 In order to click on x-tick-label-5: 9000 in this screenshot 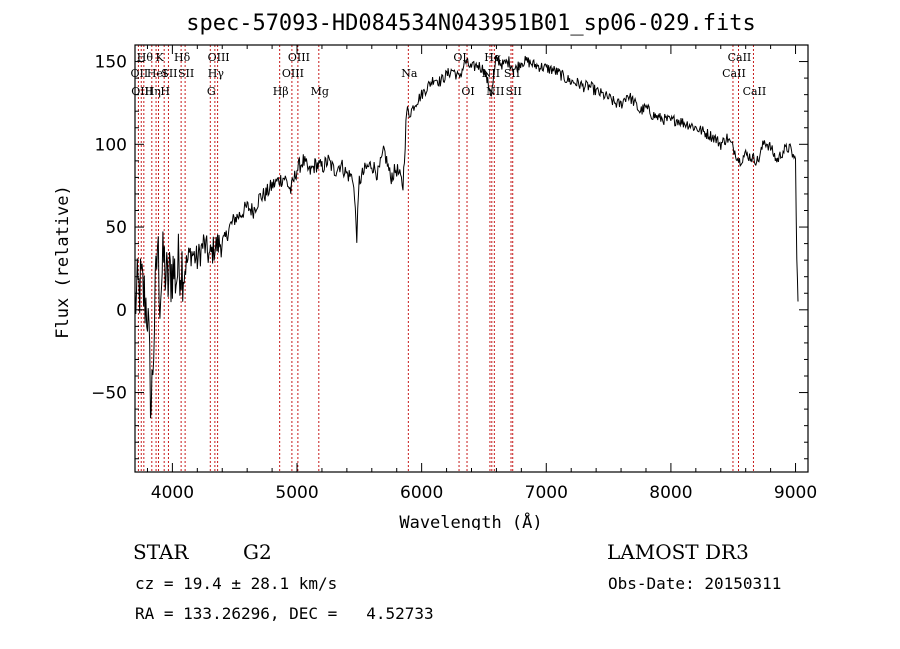, I will do `click(795, 493)`.